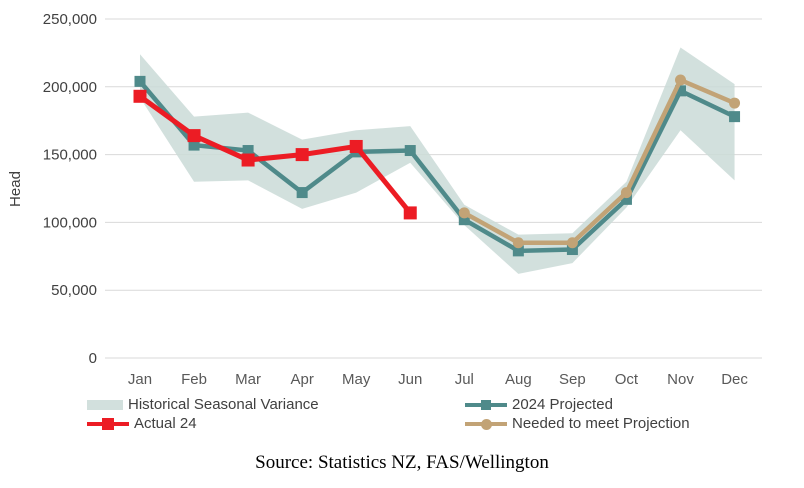 This screenshot has width=804, height=488. I want to click on x-tick-label: Jan, so click(140, 379).